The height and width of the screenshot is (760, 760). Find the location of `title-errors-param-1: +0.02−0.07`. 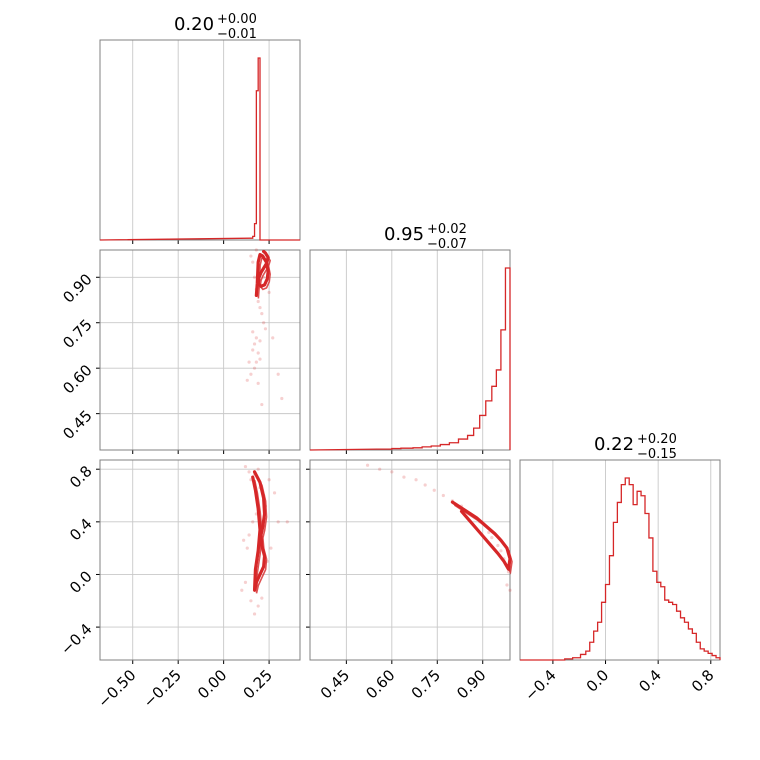

title-errors-param-1: +0.02−0.07 is located at coordinates (447, 237).